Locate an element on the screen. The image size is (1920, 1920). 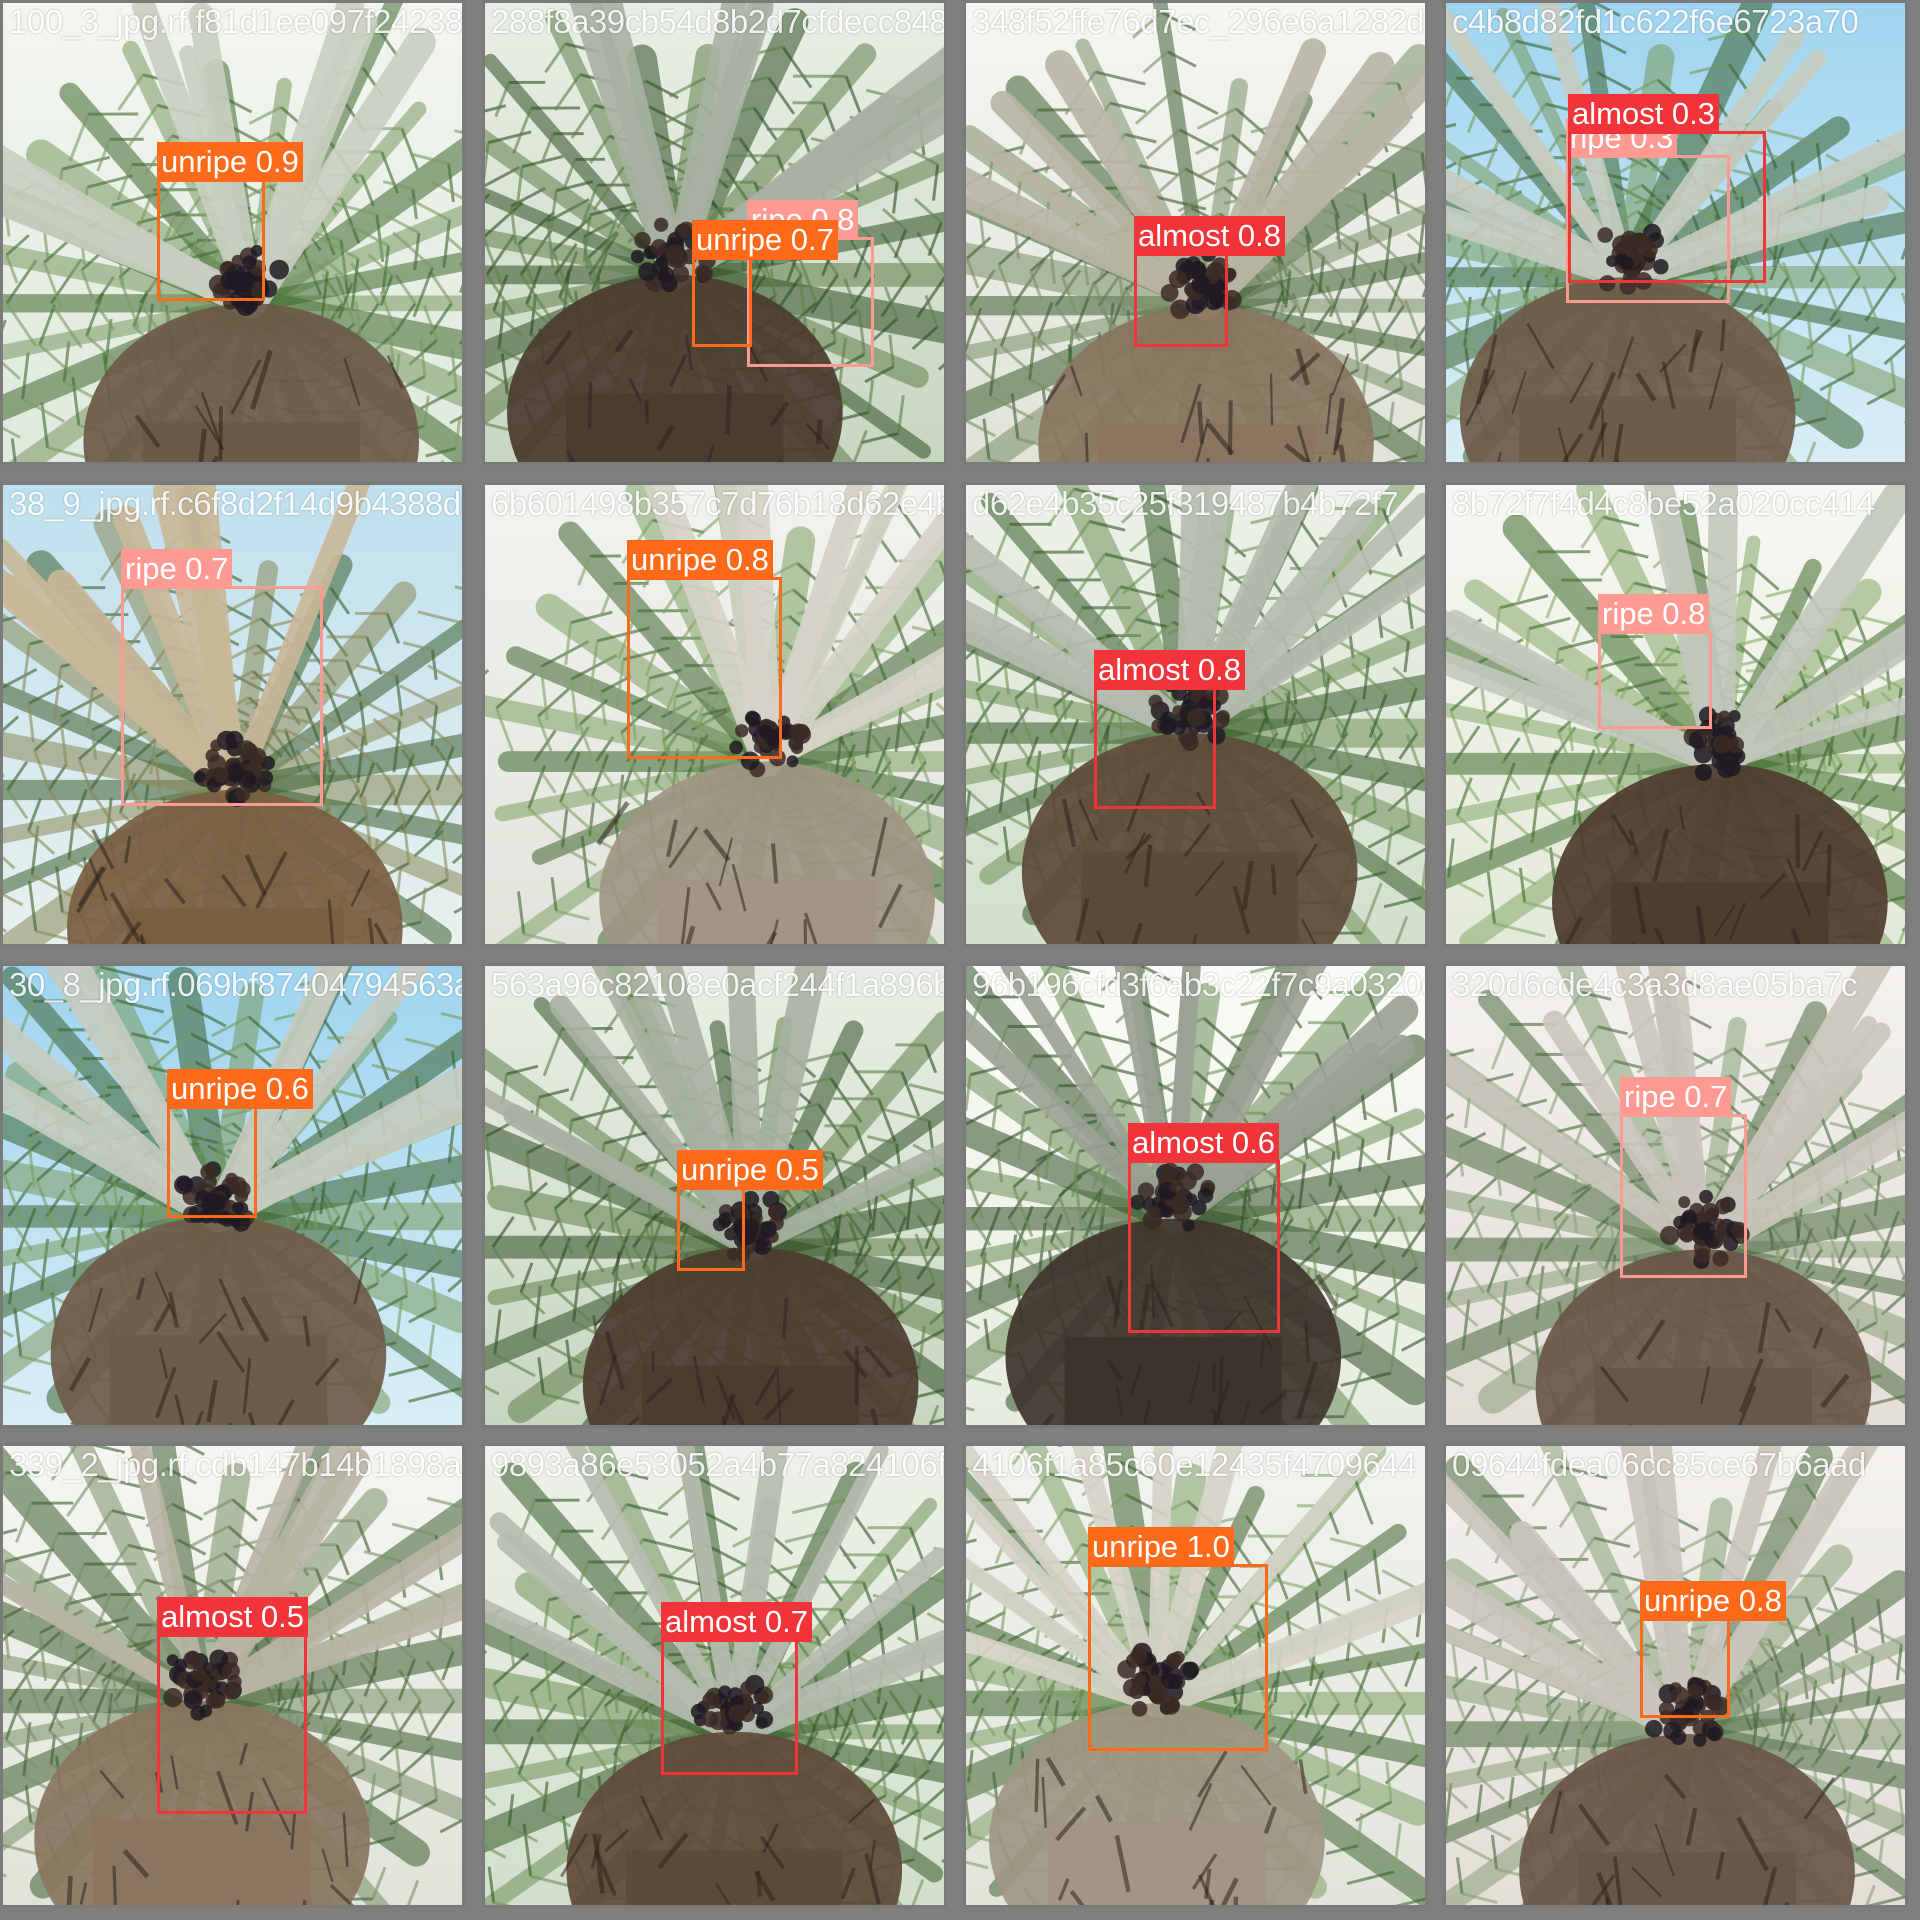
detection-label: unripe 1.0 is located at coordinates (1161, 1547).